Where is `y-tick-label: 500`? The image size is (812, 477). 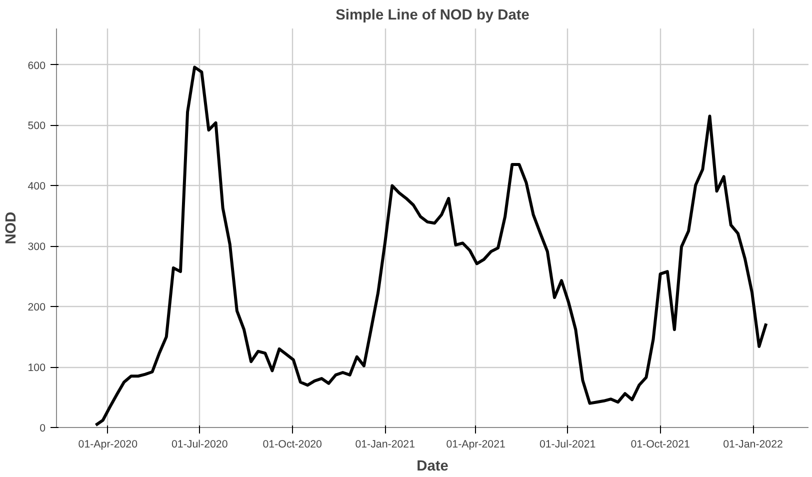 y-tick-label: 500 is located at coordinates (37, 126).